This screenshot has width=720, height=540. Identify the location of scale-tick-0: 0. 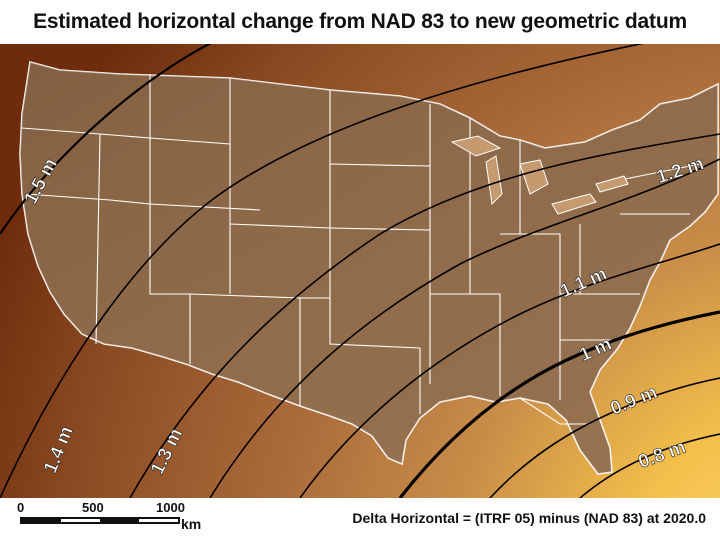
(21, 507).